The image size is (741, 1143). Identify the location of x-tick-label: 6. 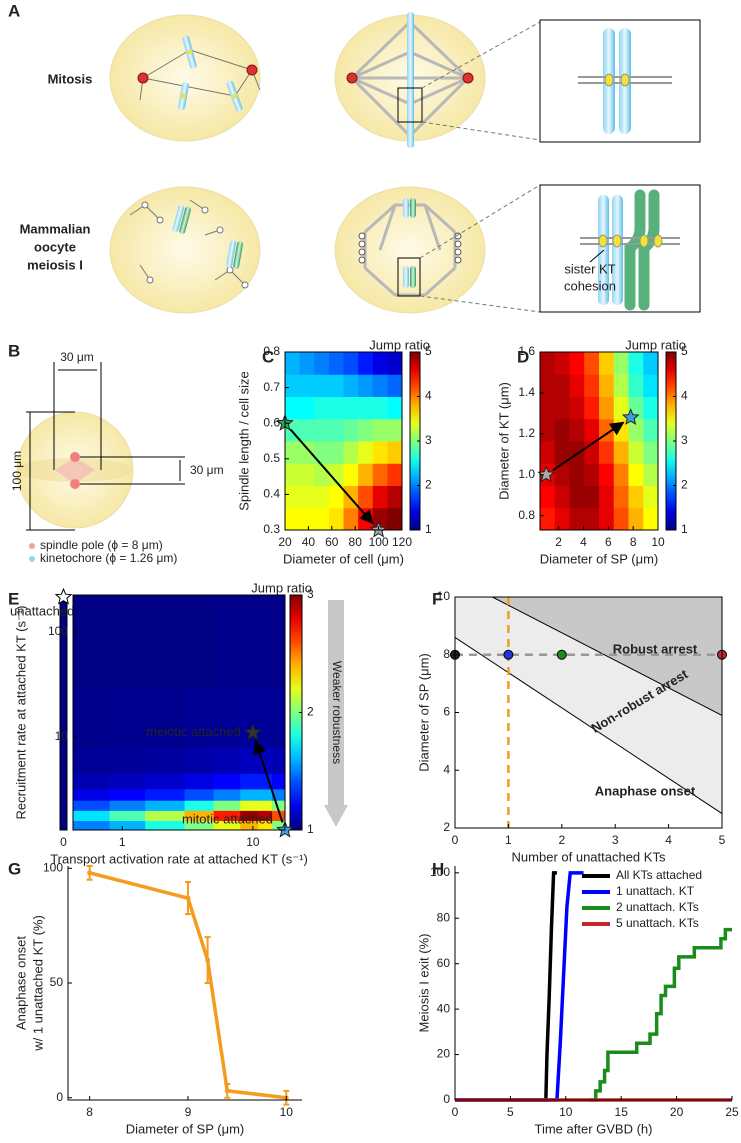
(608, 542).